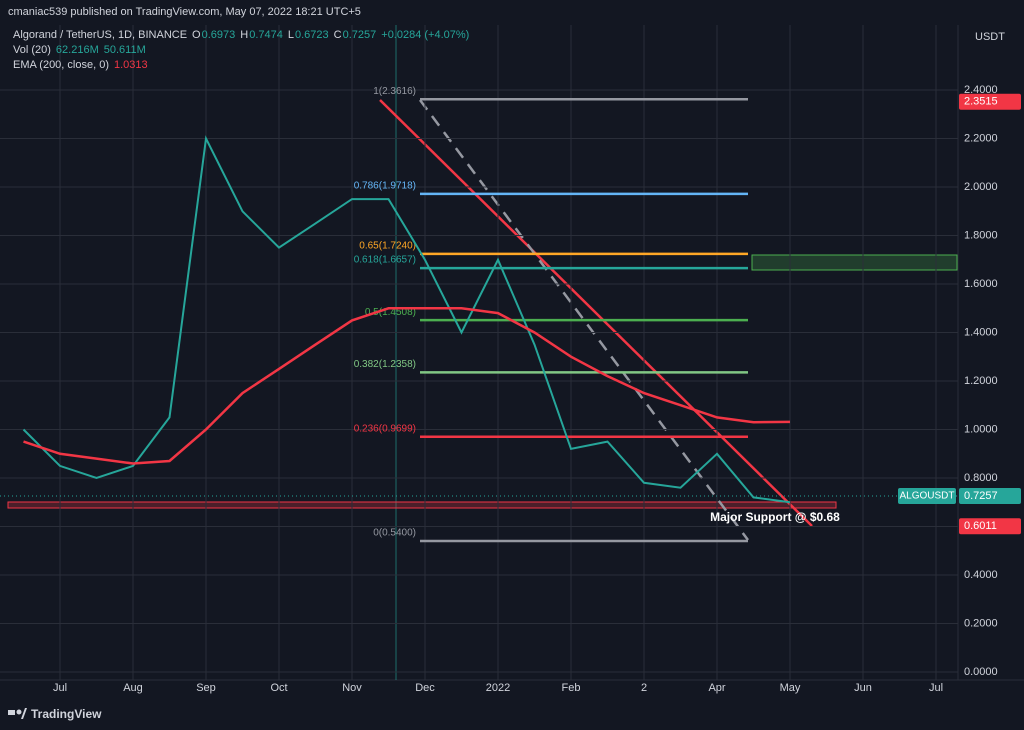 The width and height of the screenshot is (1024, 730). What do you see at coordinates (980, 526) in the screenshot?
I see `price-tag-label: 0.6011` at bounding box center [980, 526].